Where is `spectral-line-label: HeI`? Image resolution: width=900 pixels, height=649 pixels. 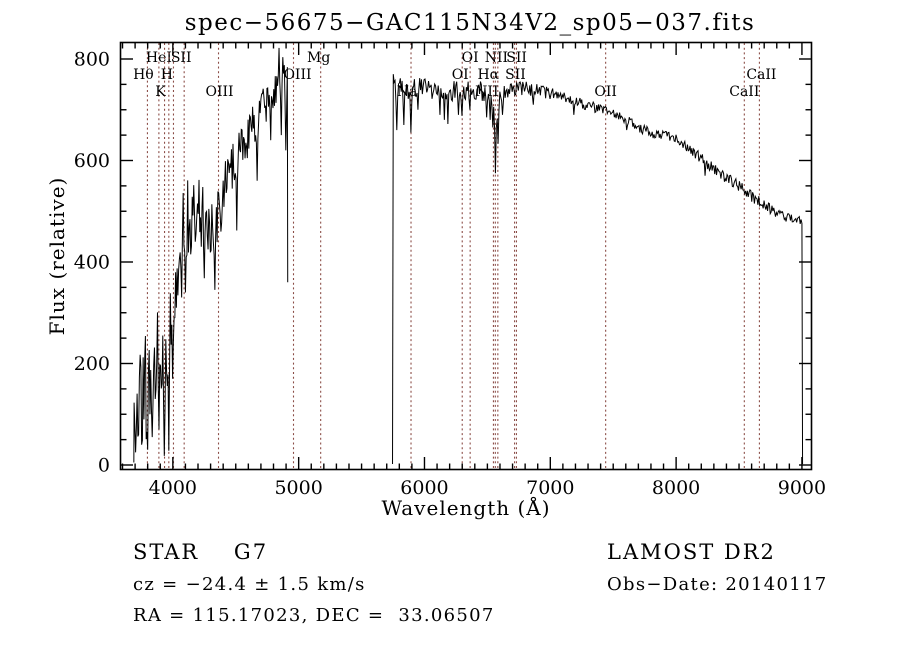
spectral-line-label: HeI is located at coordinates (159, 58).